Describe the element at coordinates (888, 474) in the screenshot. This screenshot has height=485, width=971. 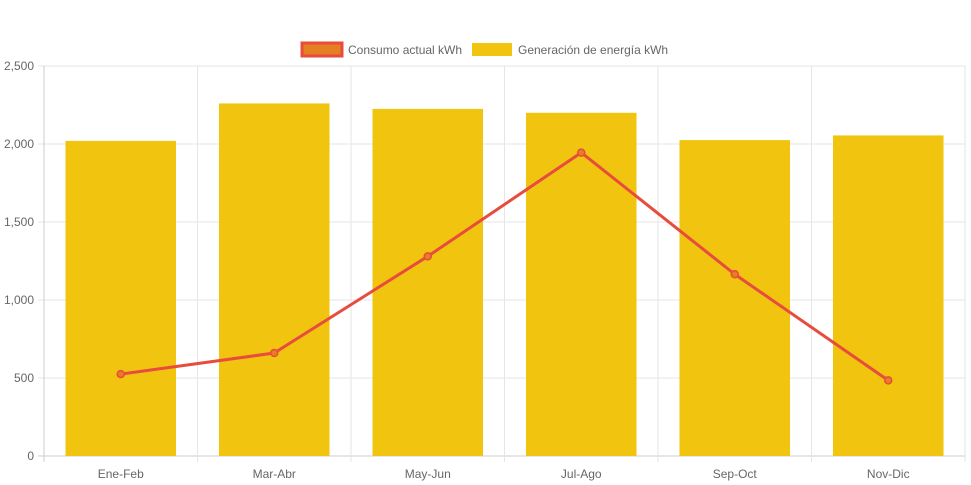
I see `x-tick-label: Nov-Dic` at that location.